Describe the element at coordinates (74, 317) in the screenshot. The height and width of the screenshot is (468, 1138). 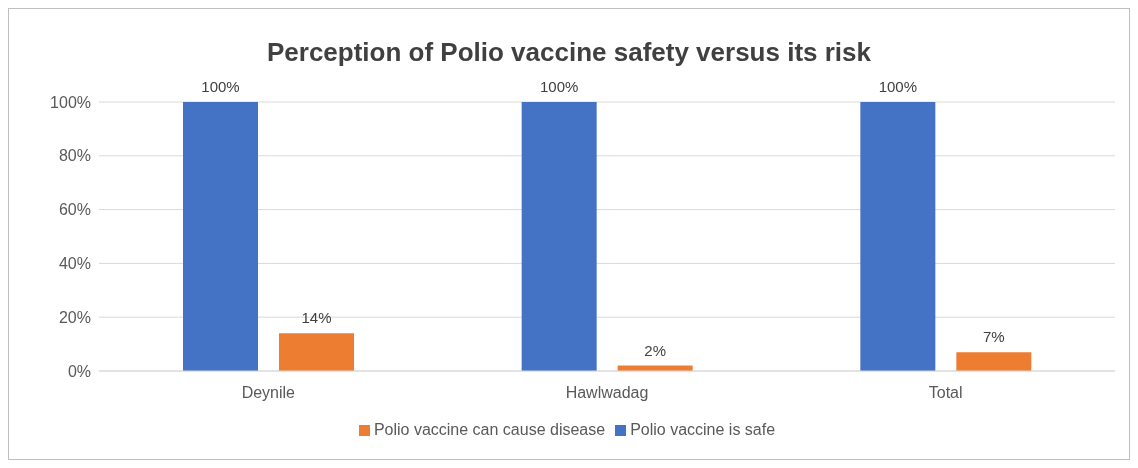
I see `y-tick-label: 20%` at that location.